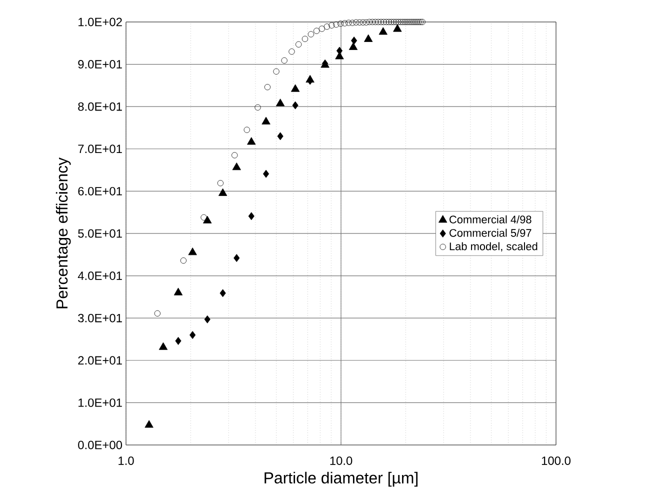  What do you see at coordinates (341, 479) in the screenshot?
I see `x-axis-title: Particle diameter [µm]` at bounding box center [341, 479].